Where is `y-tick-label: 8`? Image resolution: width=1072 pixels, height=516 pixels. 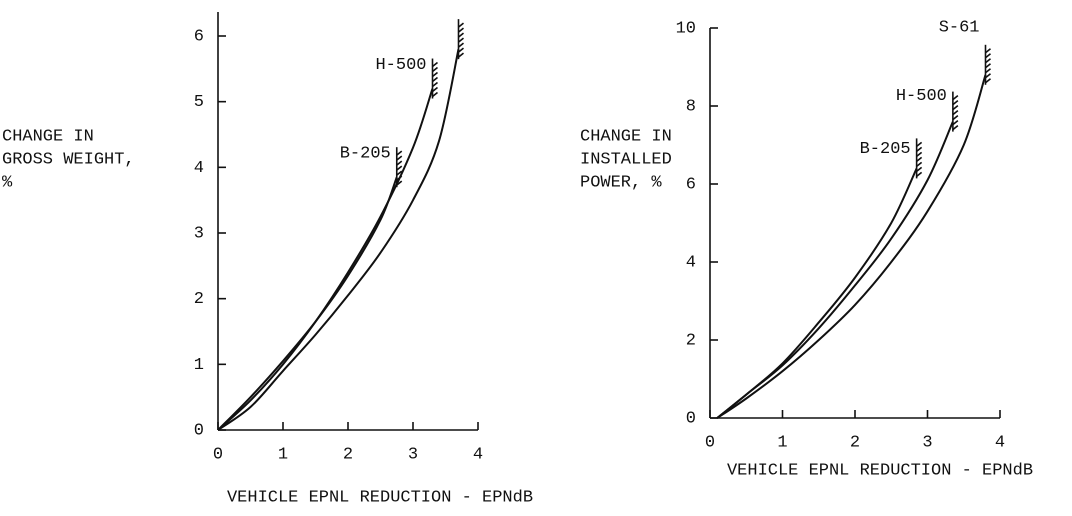 y-tick-label: 8 is located at coordinates (691, 106).